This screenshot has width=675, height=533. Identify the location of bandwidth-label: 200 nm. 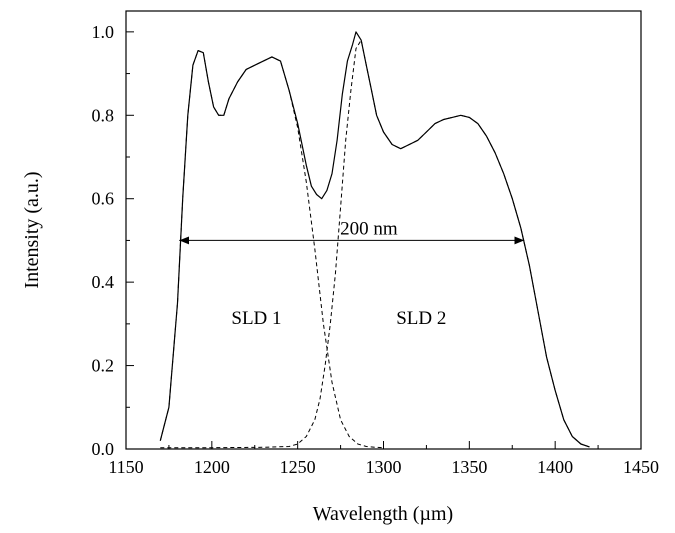
(369, 228).